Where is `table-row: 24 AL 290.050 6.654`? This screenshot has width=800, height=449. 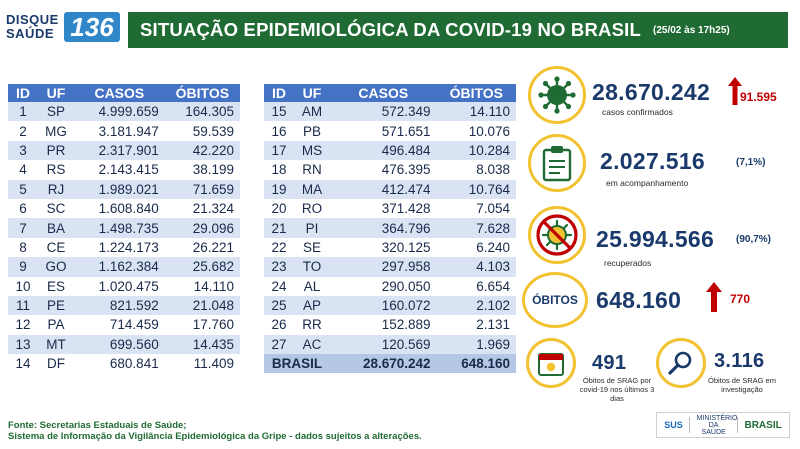 table-row: 24 AL 290.050 6.654 is located at coordinates (390, 286).